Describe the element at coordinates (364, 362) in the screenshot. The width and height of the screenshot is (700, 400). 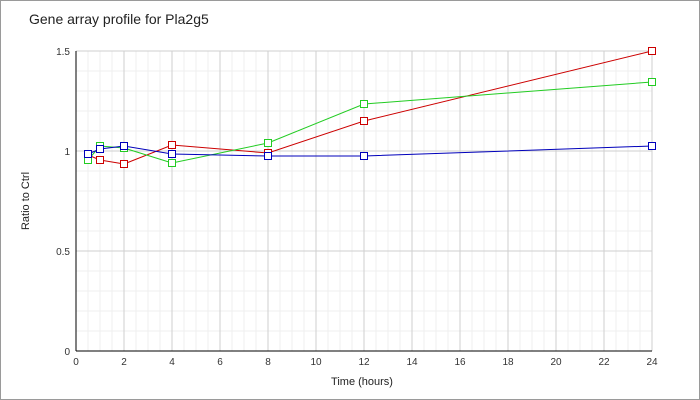
I see `x-tick-label: 12` at that location.